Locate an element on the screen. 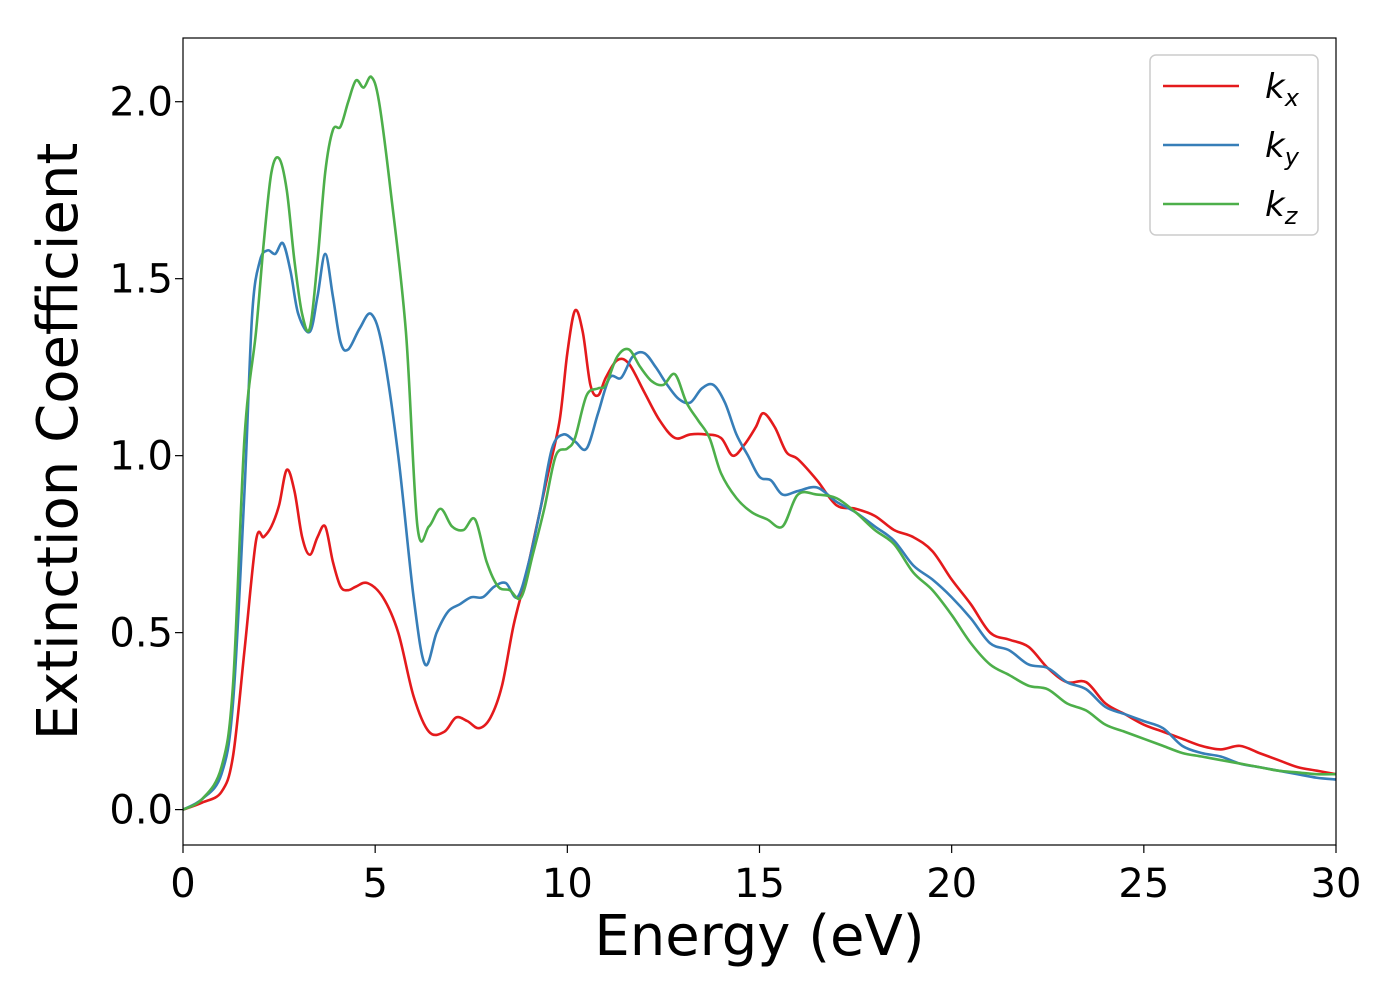 Image resolution: width=1400 pixels, height=1000 pixels. x-tick-label: 5 is located at coordinates (374, 884).